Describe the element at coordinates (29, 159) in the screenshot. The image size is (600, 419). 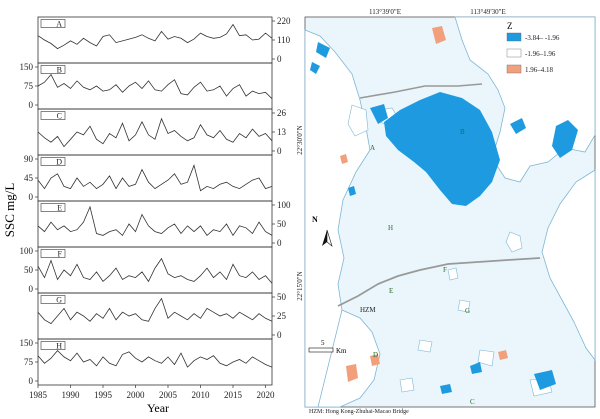
I see `y-tick-label-d-0: 90` at that location.